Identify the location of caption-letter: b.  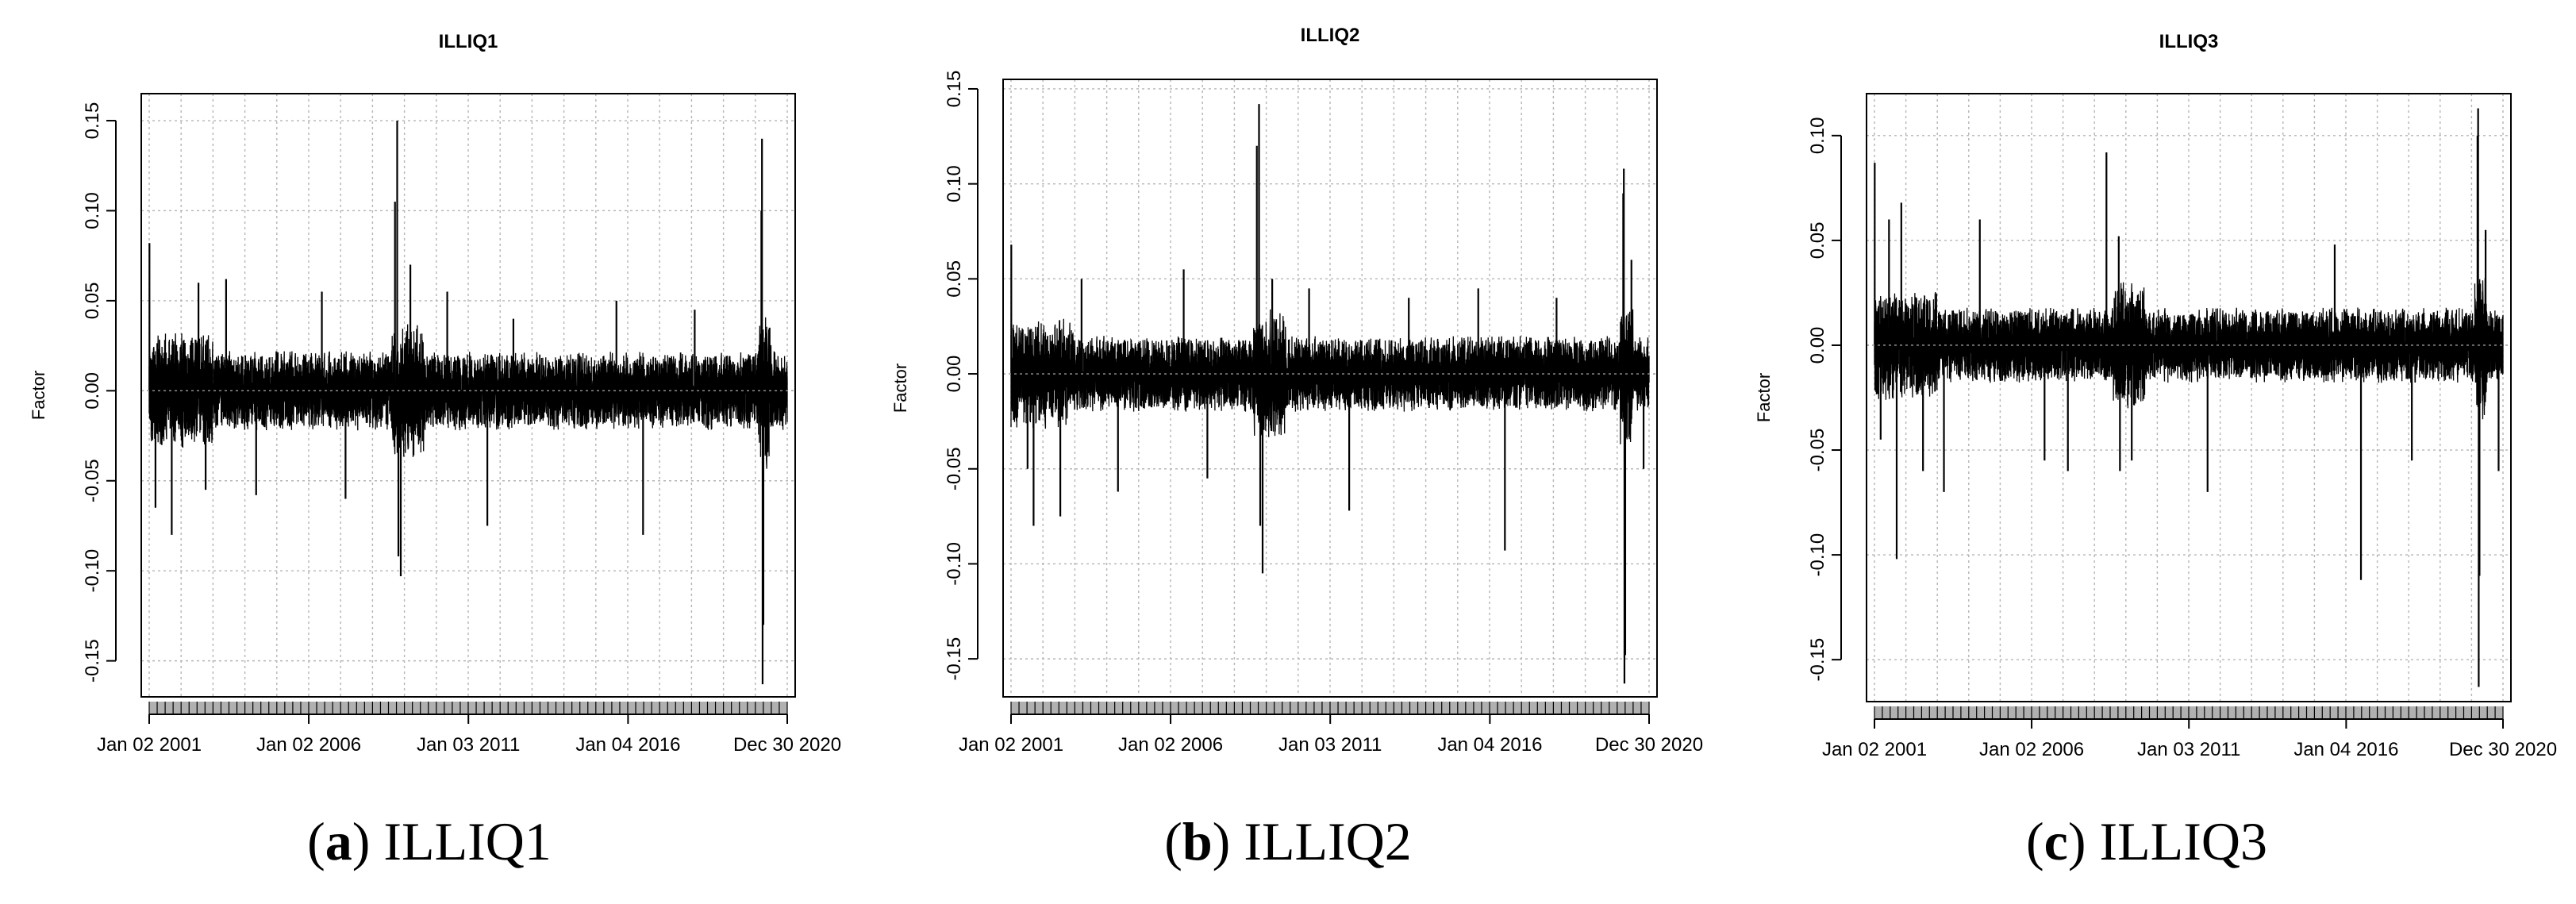
(1197, 841).